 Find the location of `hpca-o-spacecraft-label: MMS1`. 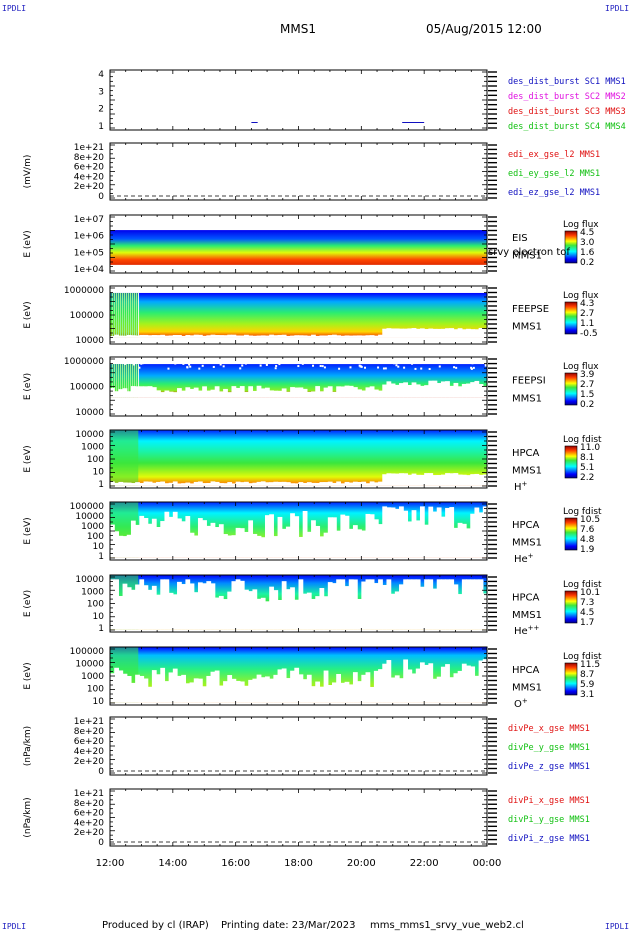

hpca-o-spacecraft-label: MMS1 is located at coordinates (527, 688).